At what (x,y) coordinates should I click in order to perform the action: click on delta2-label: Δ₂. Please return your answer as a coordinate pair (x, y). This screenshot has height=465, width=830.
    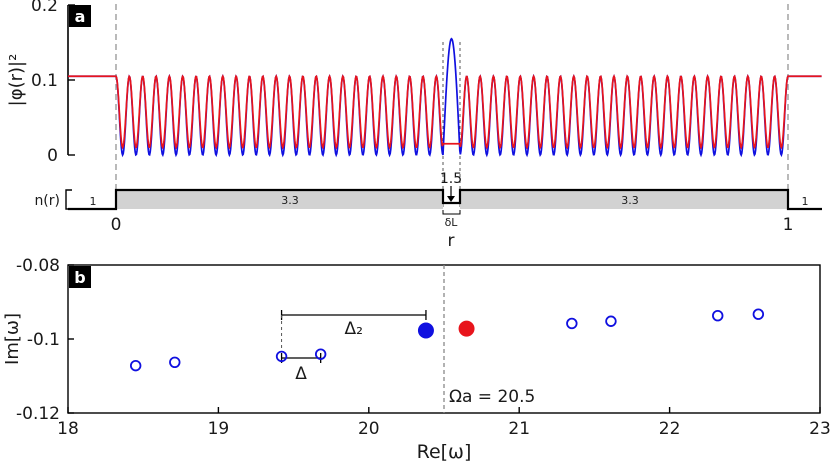
    Looking at the image, I should click on (354, 329).